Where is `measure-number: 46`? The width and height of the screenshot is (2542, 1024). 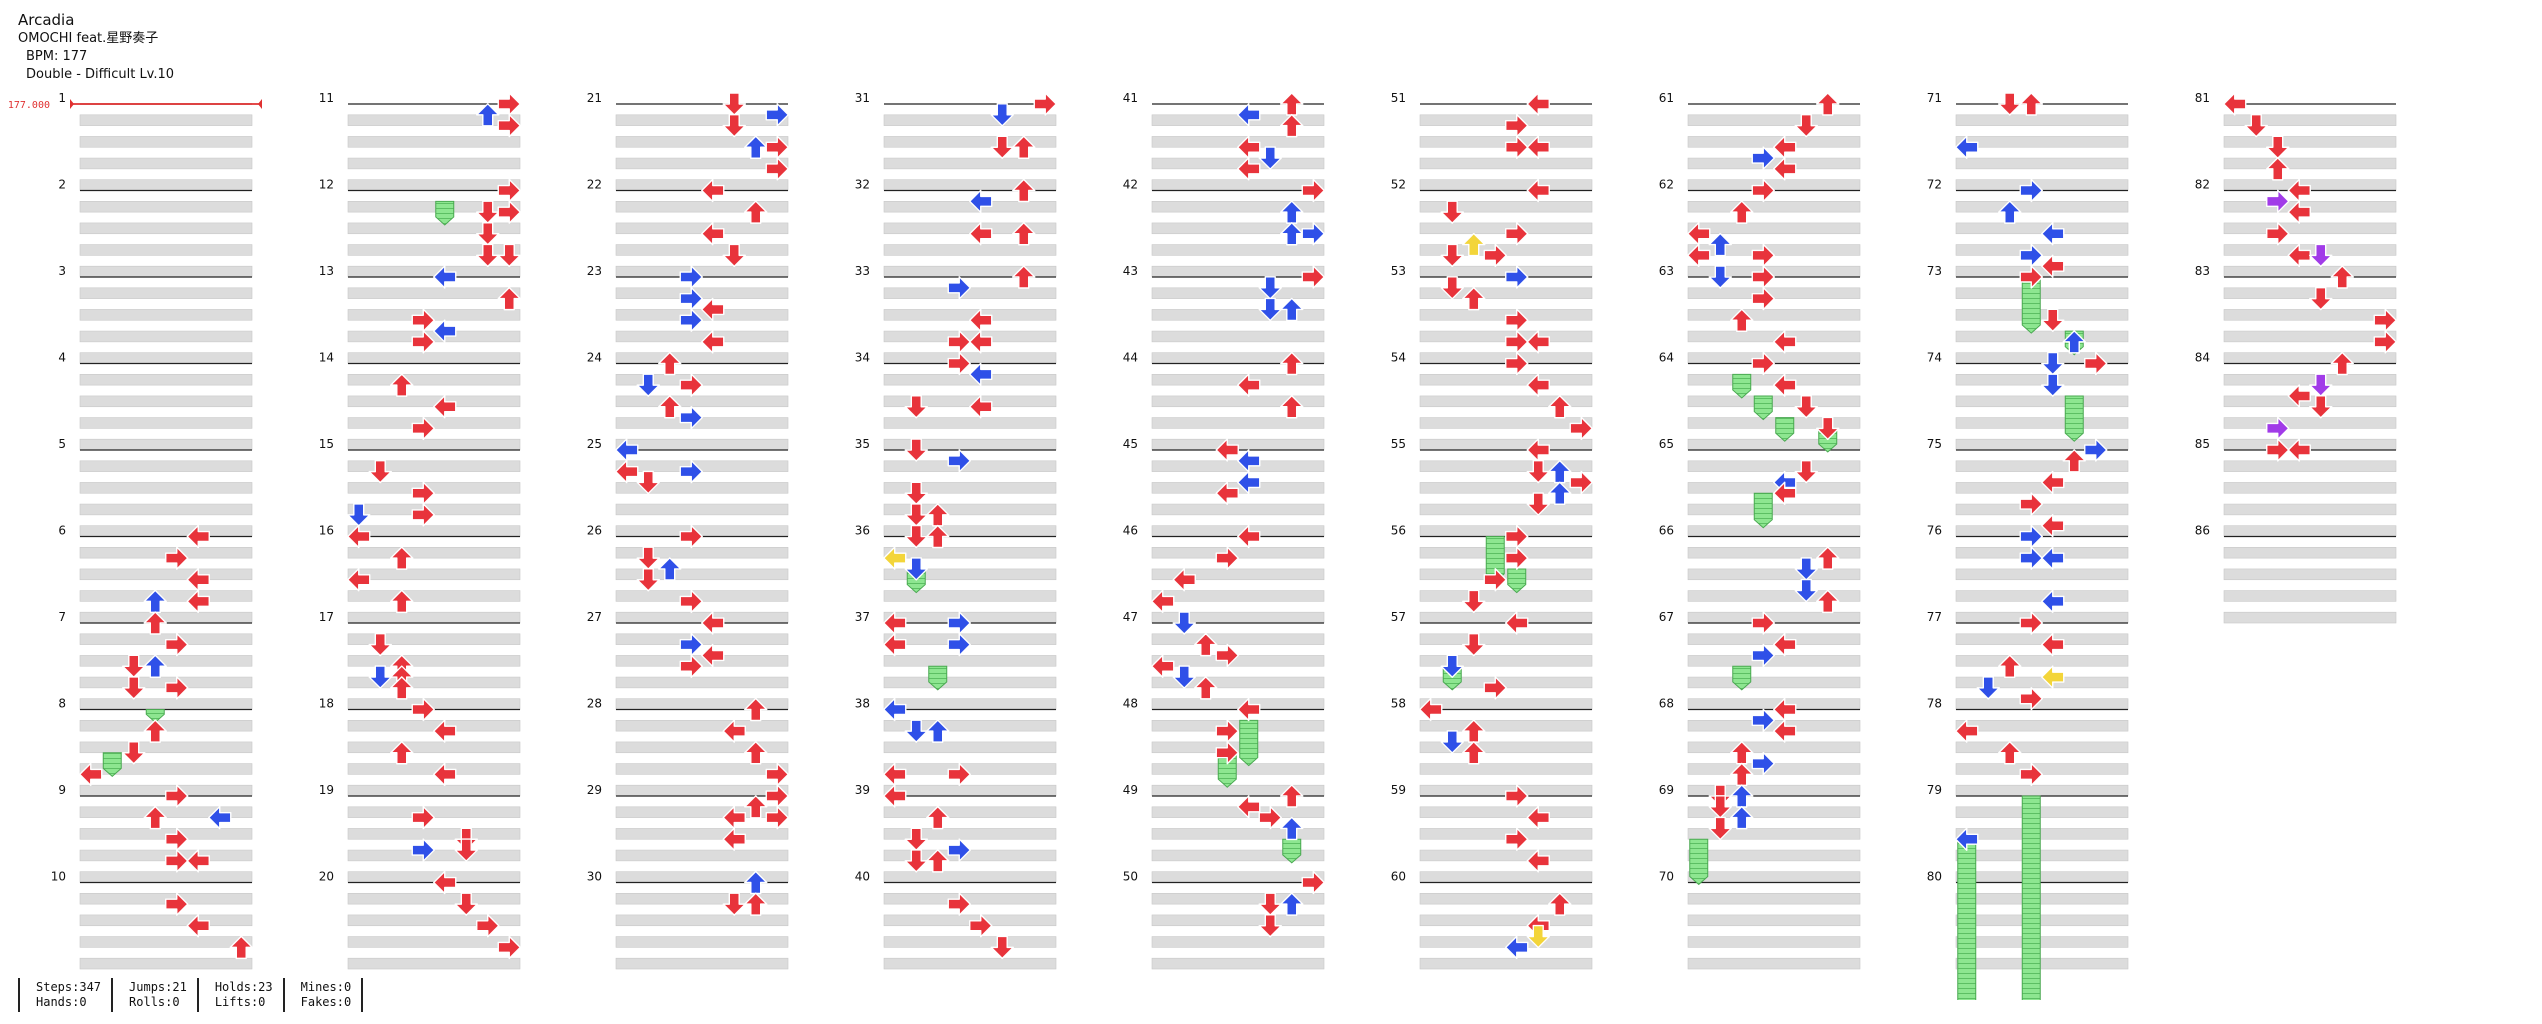 measure-number: 46 is located at coordinates (1130, 531).